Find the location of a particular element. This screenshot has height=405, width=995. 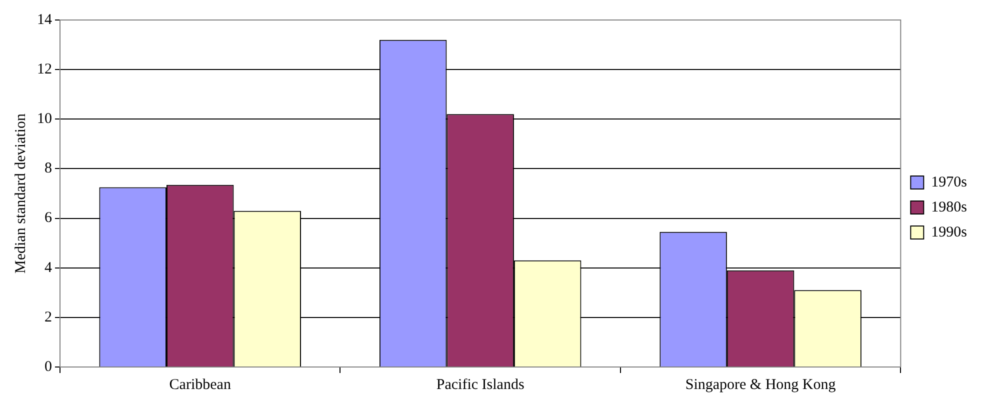

y-tick-label: 8 is located at coordinates (48, 168).